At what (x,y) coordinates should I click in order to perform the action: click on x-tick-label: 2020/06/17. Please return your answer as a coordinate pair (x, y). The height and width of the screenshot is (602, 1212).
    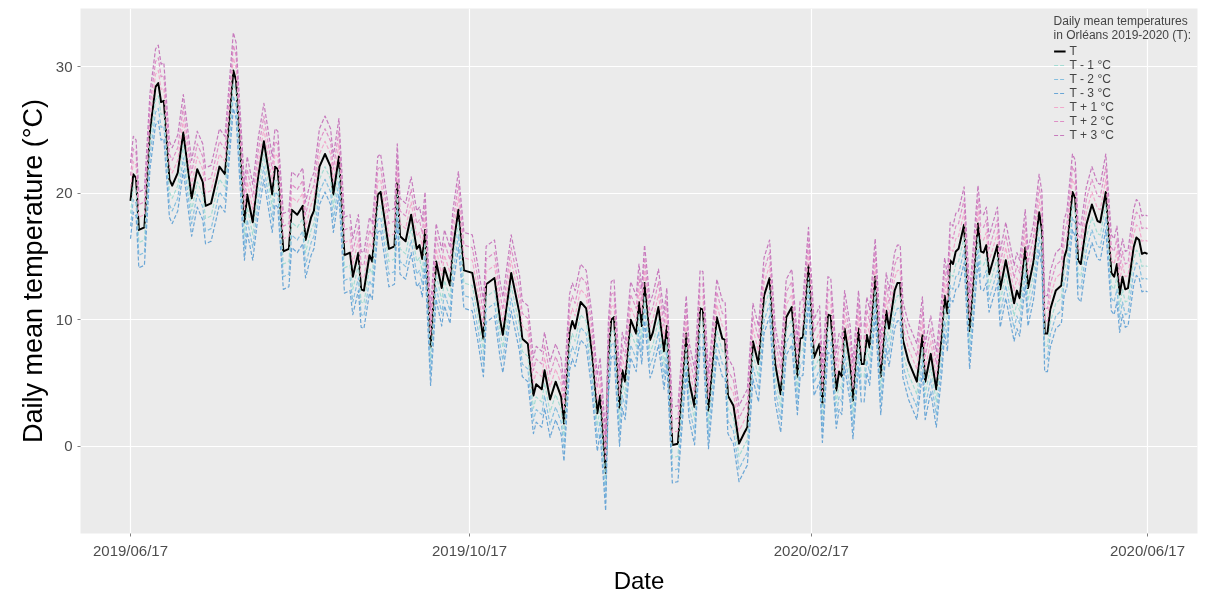
    Looking at the image, I should click on (1147, 550).